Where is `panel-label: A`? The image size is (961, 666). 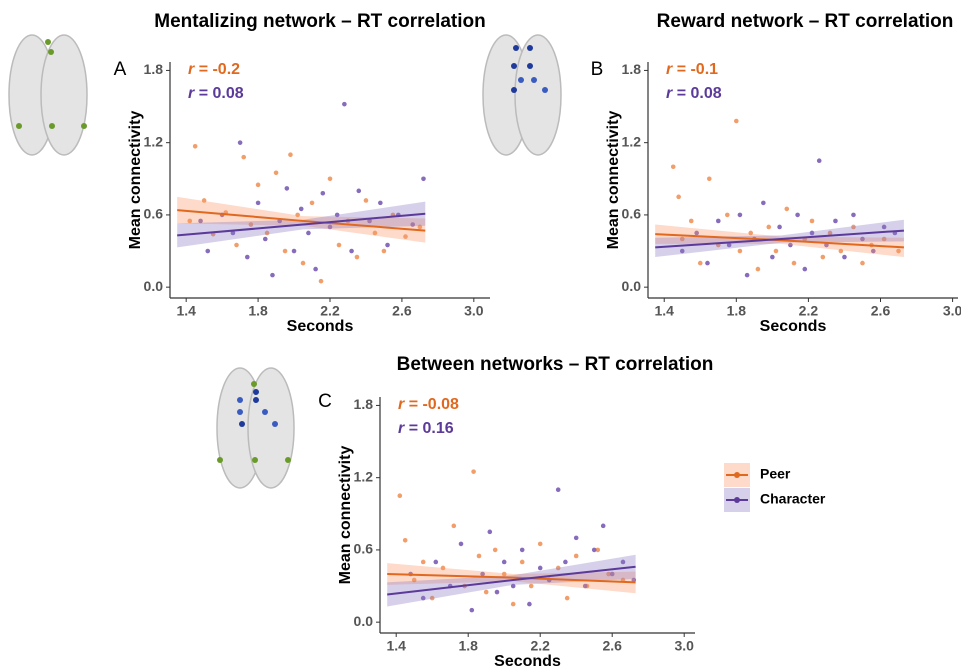
panel-label: A is located at coordinates (120, 69).